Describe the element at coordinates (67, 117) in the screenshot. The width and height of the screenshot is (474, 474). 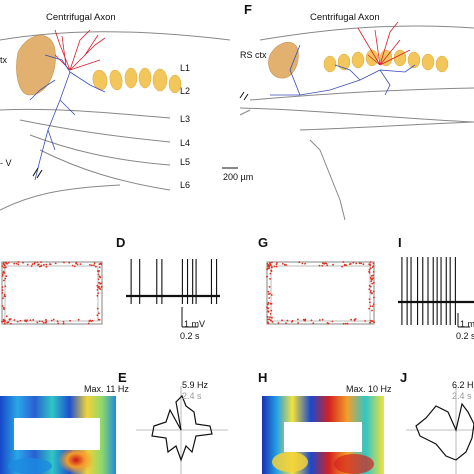
I see `axon-left-blue` at that location.